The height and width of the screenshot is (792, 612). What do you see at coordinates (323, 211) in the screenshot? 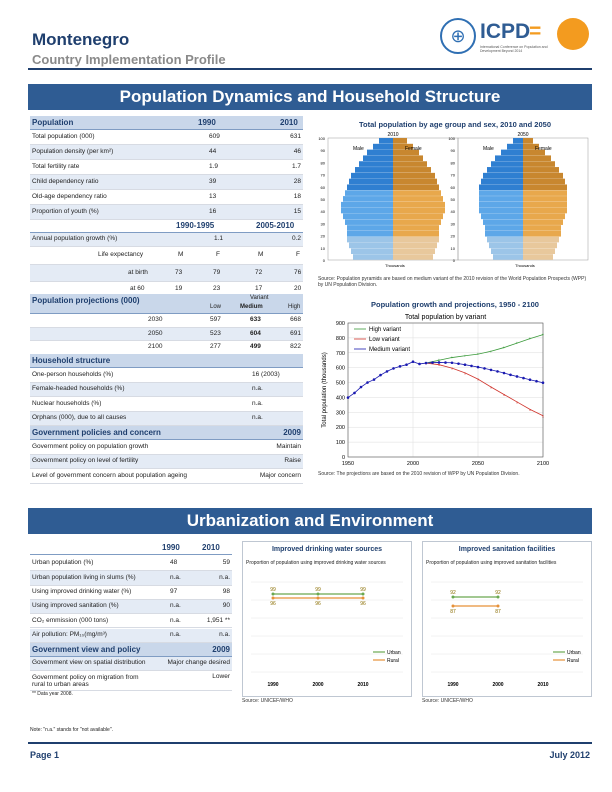
I see `pyramid-age-tick: 40` at bounding box center [323, 211].